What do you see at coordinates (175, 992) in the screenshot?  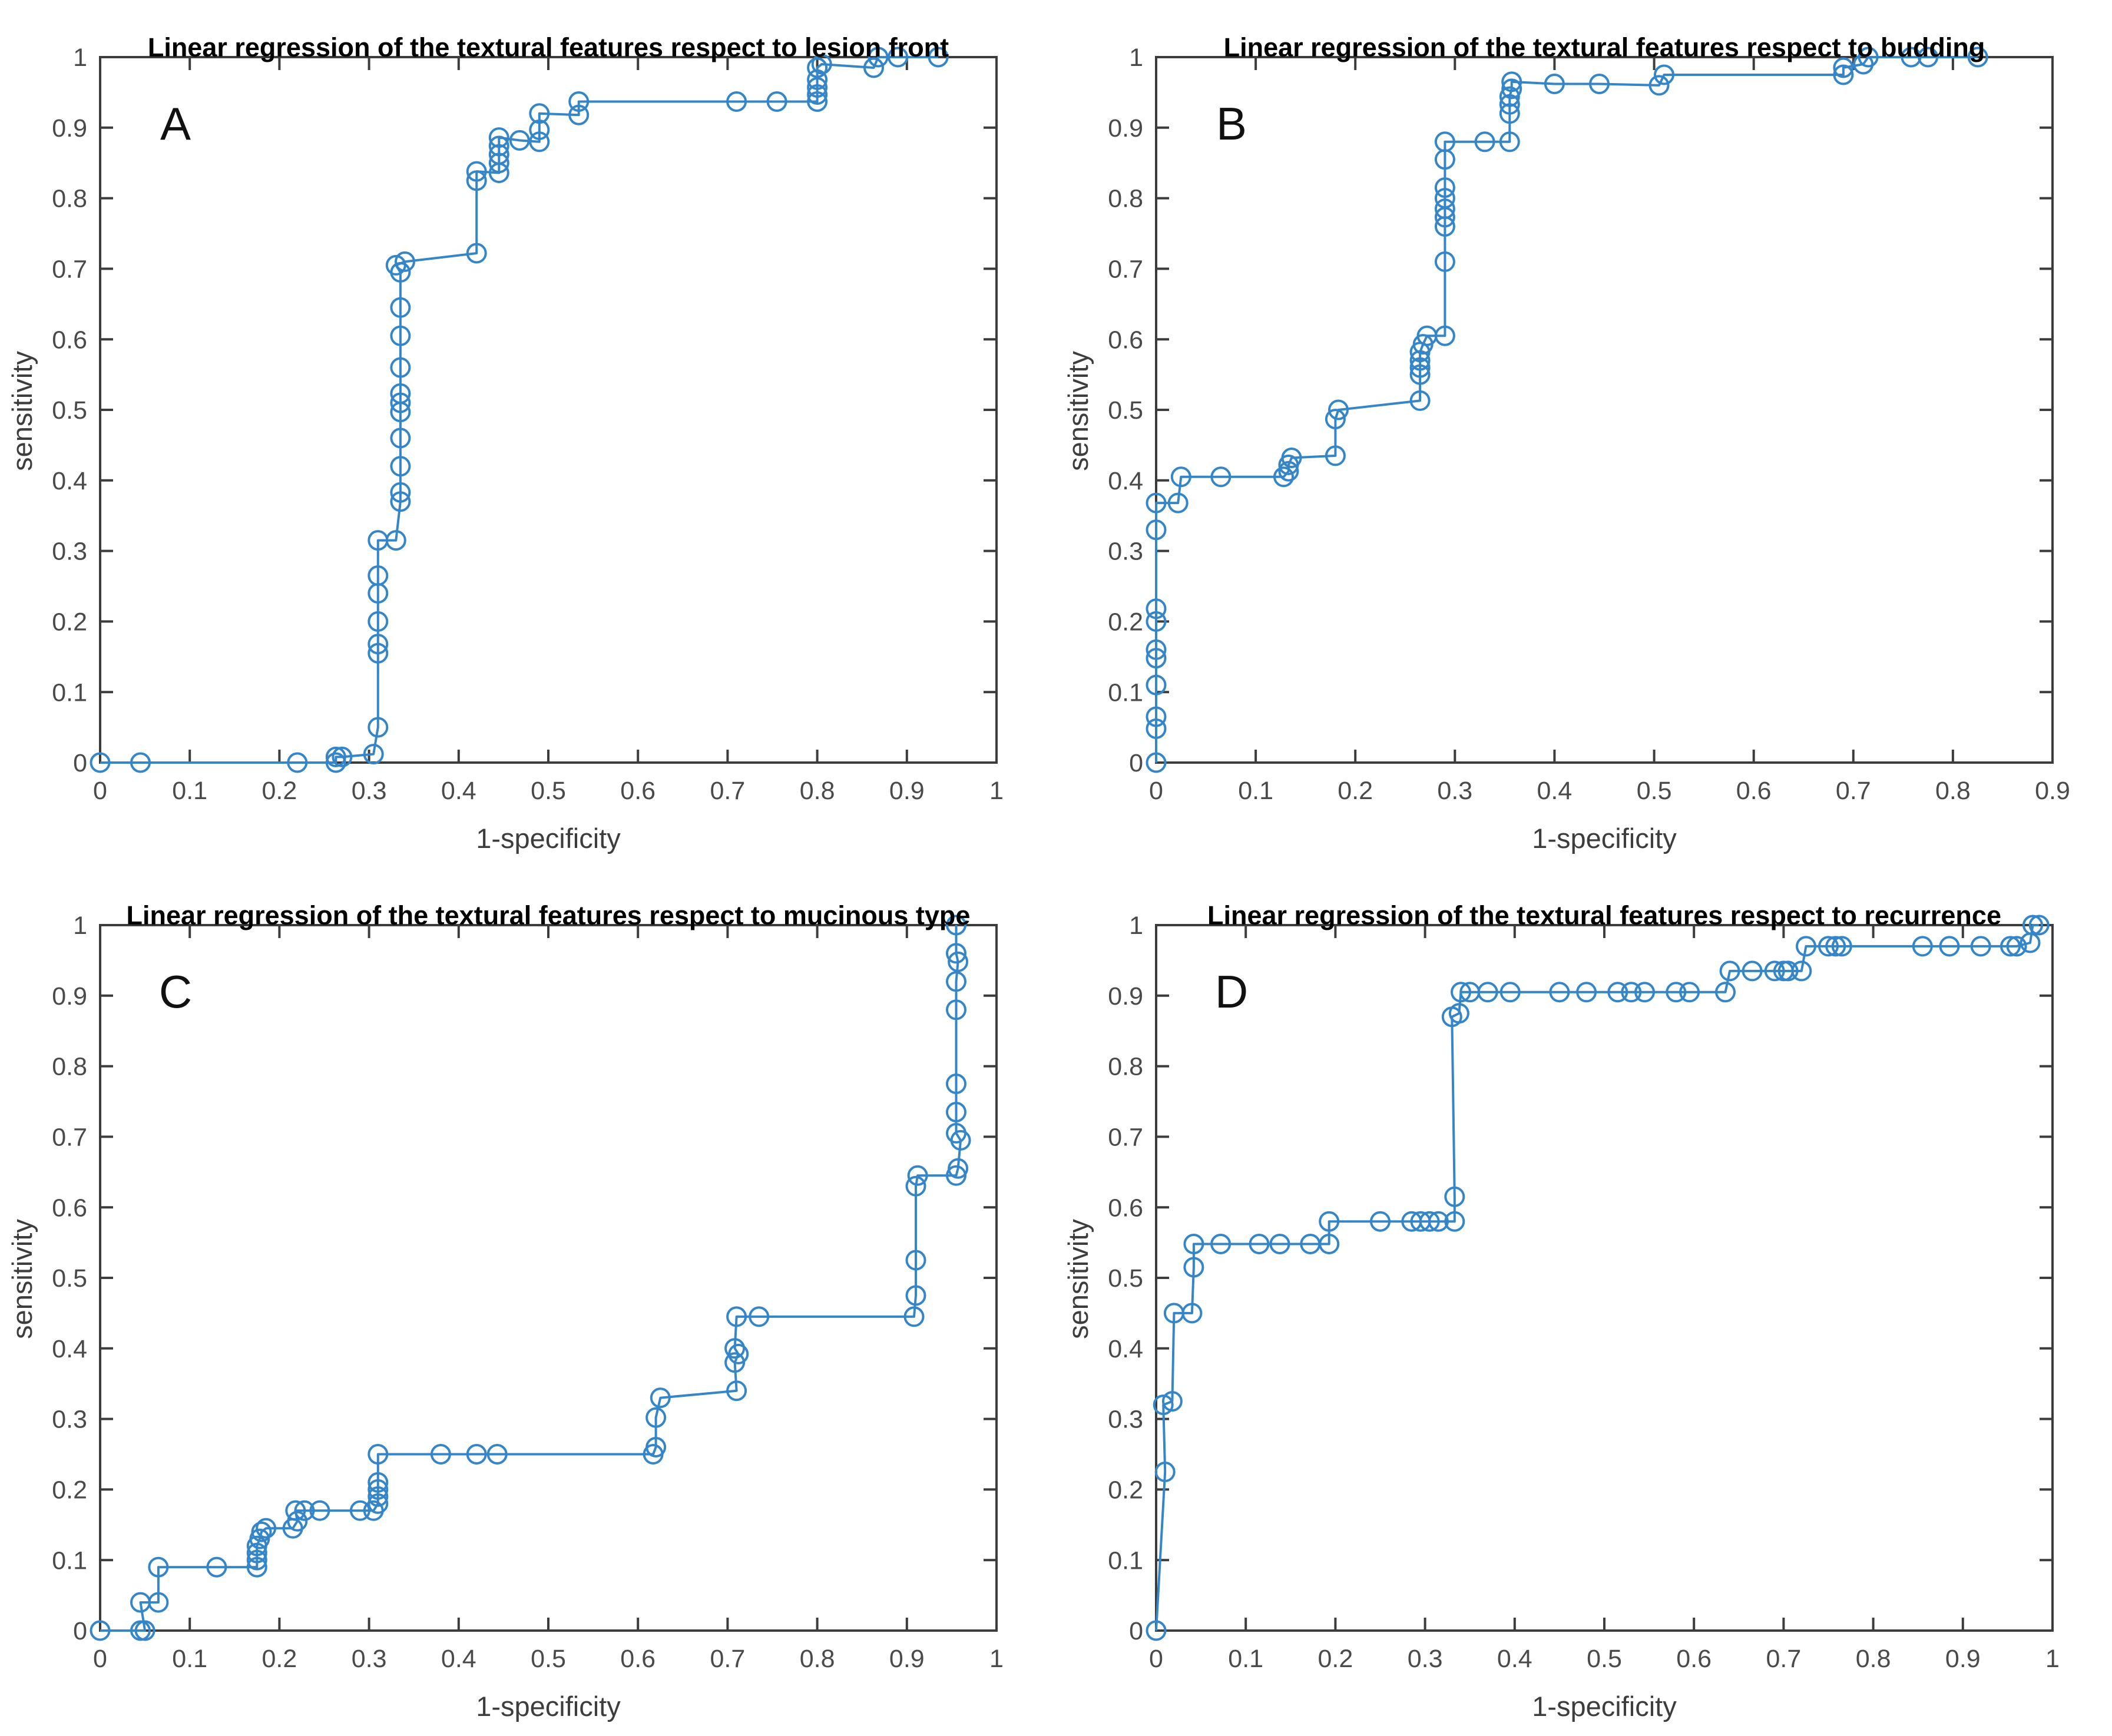 I see `panel-letter-c: C` at bounding box center [175, 992].